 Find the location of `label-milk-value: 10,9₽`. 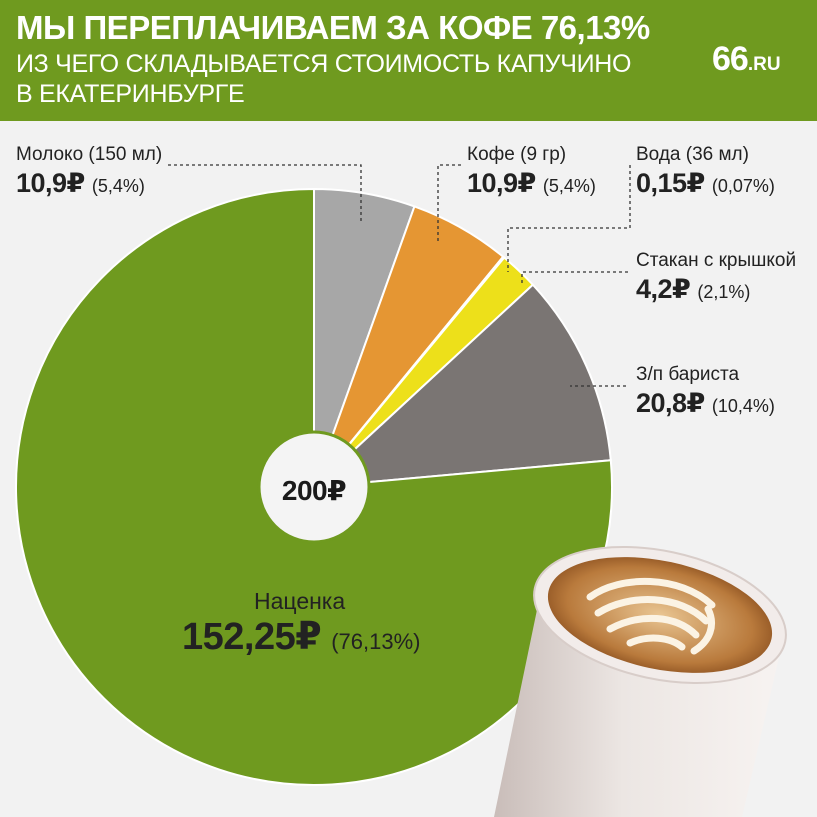

label-milk-value: 10,9₽ is located at coordinates (50, 183).